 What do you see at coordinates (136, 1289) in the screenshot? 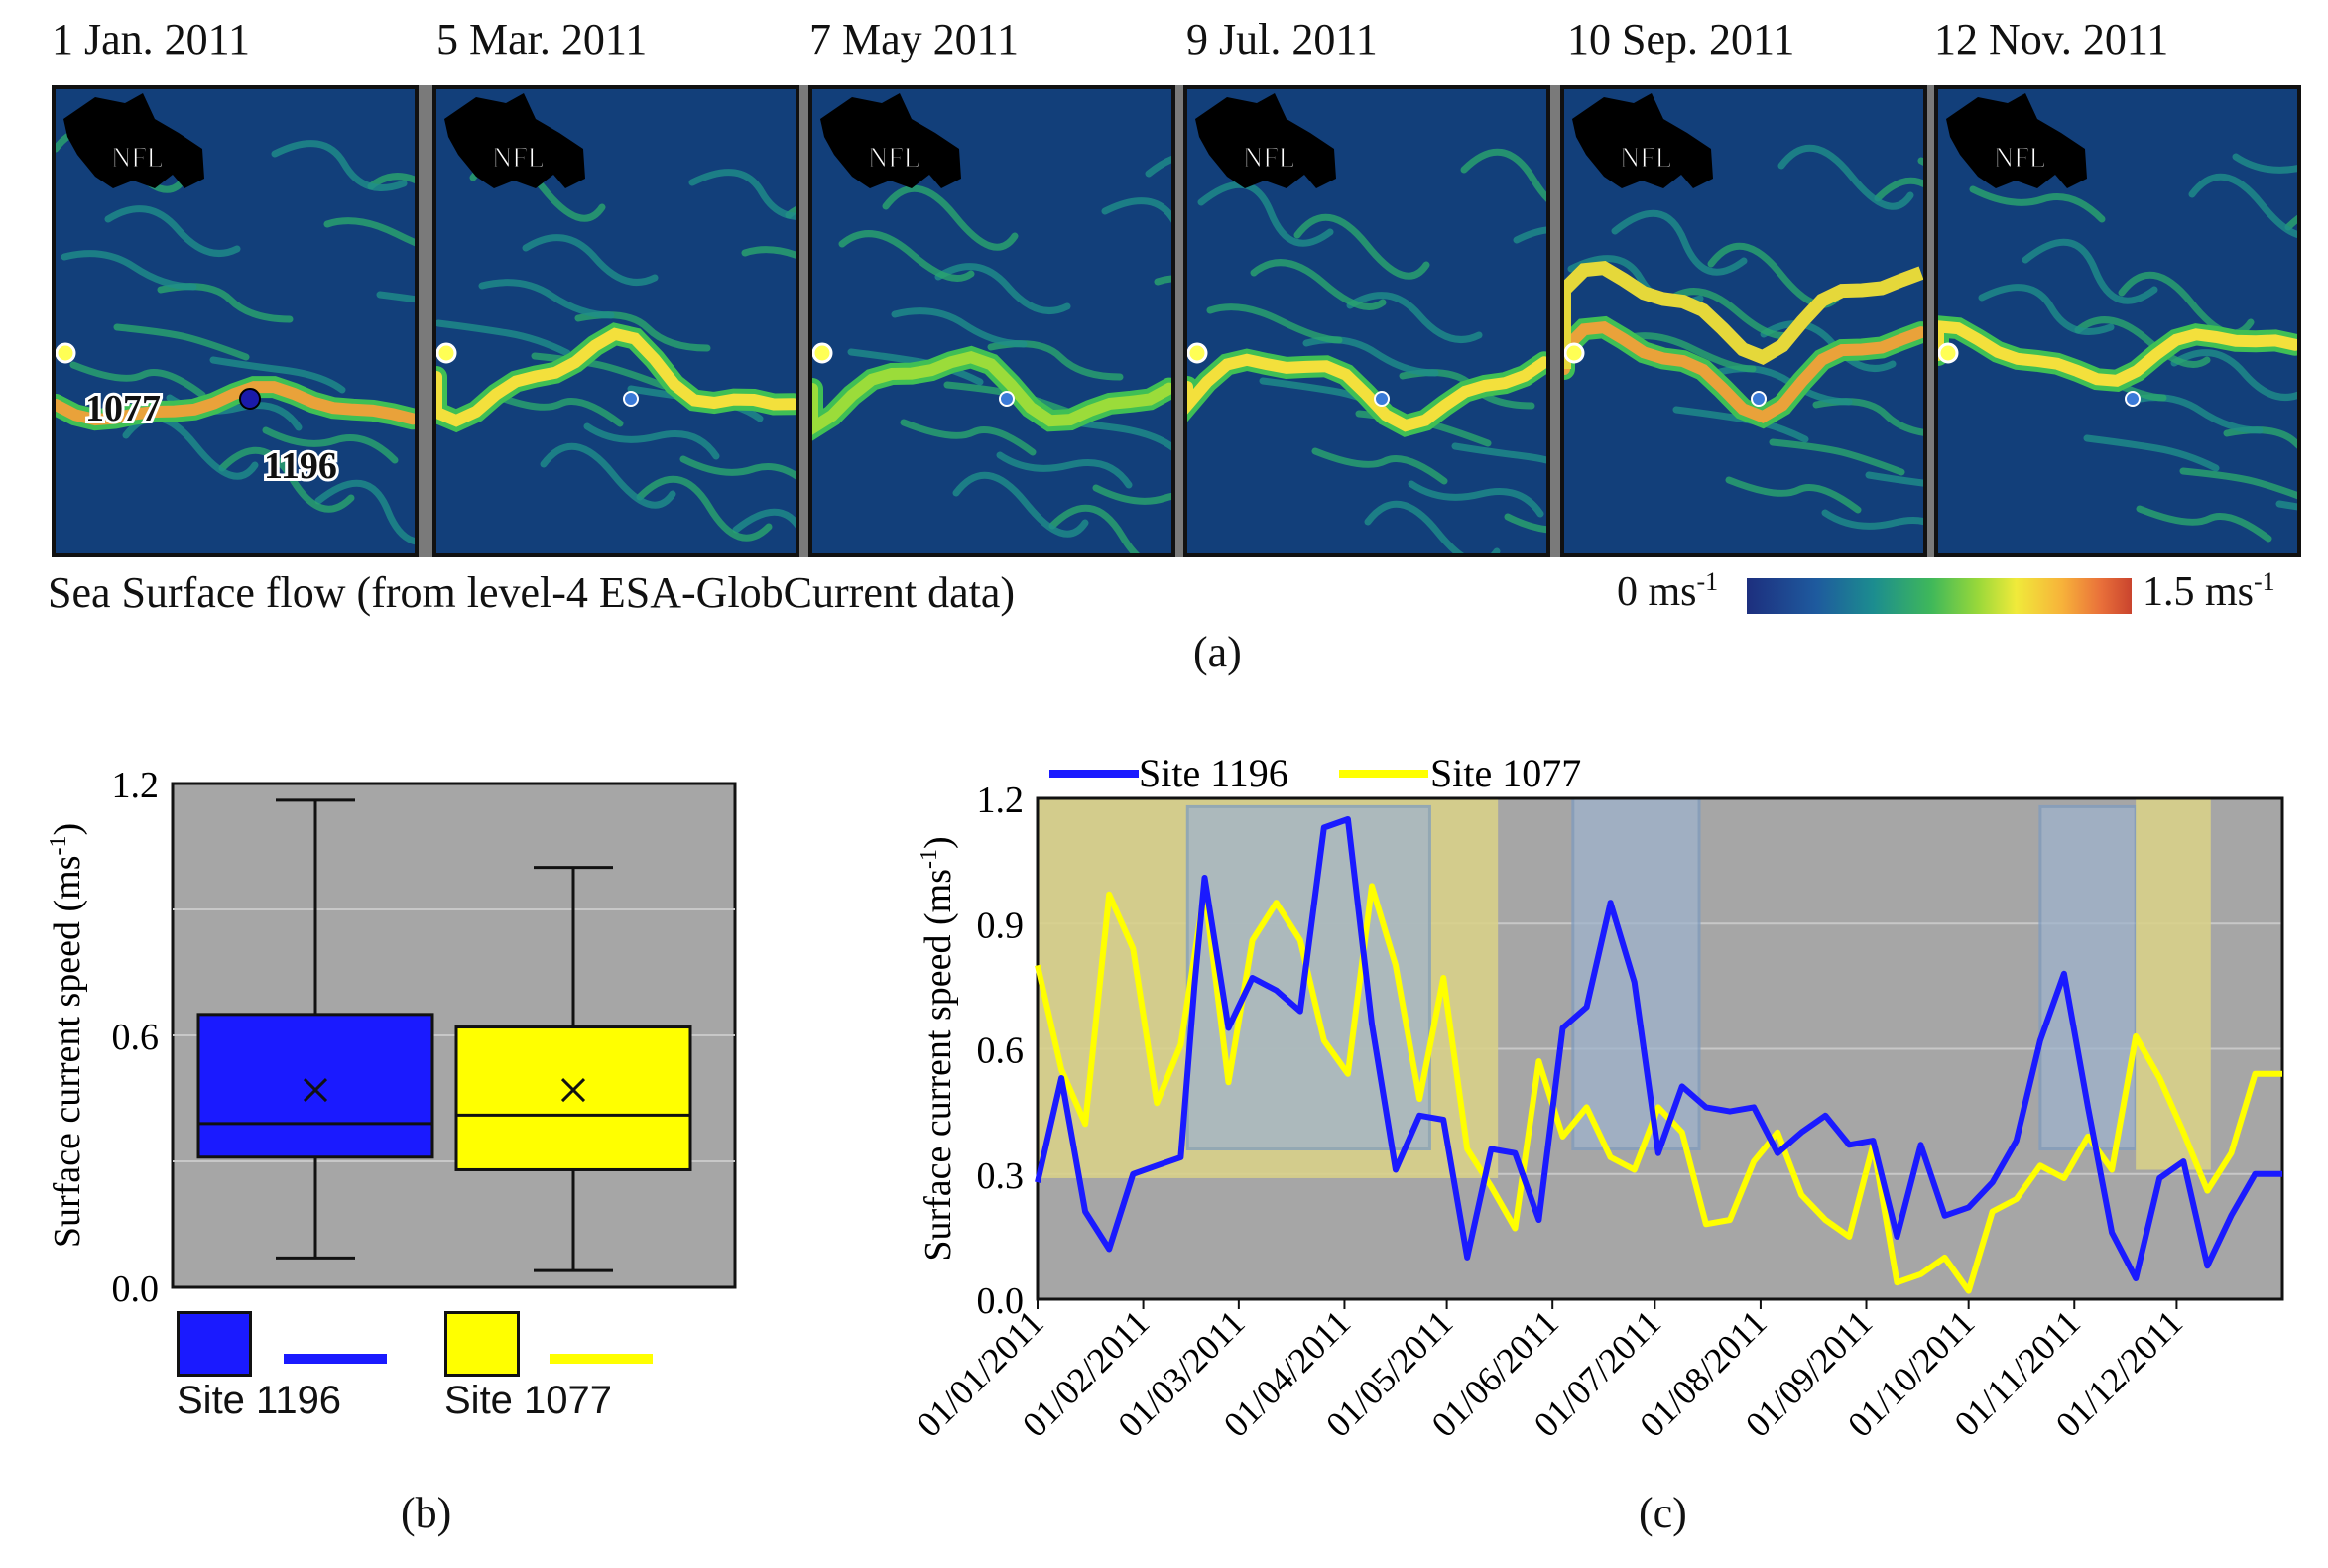
I see `boxplot-y-tick: 0.0` at bounding box center [136, 1289].